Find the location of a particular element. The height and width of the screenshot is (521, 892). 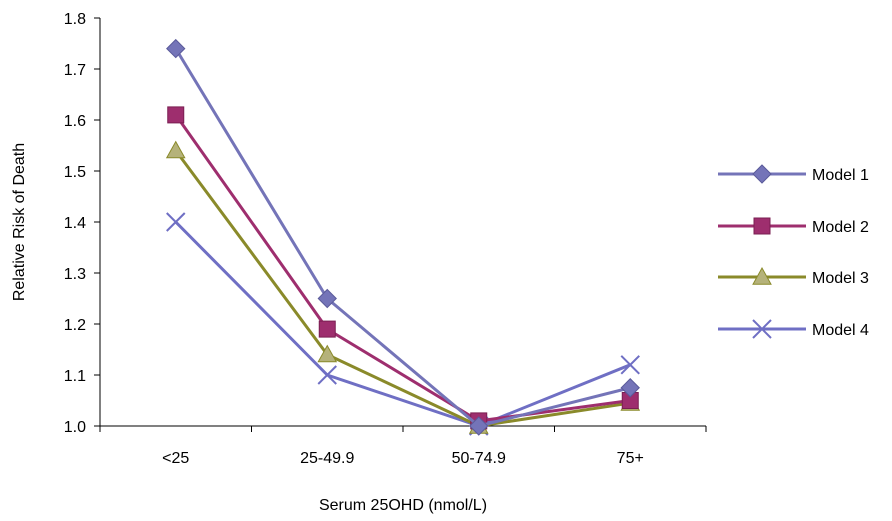

y-axis-title: Relative Risk of Death is located at coordinates (19, 222).